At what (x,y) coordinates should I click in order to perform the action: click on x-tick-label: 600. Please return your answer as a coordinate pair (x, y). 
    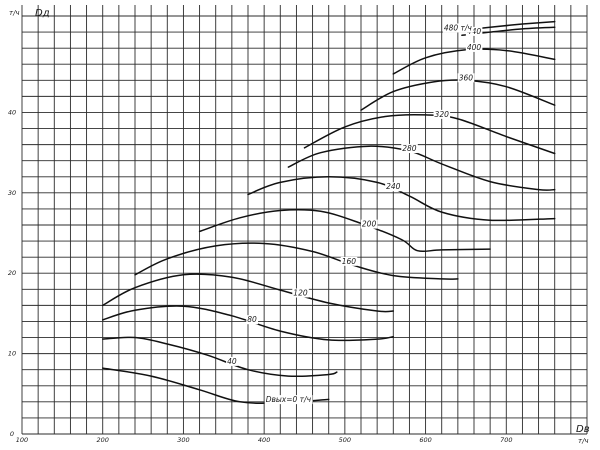
    Looking at the image, I should click on (425, 440).